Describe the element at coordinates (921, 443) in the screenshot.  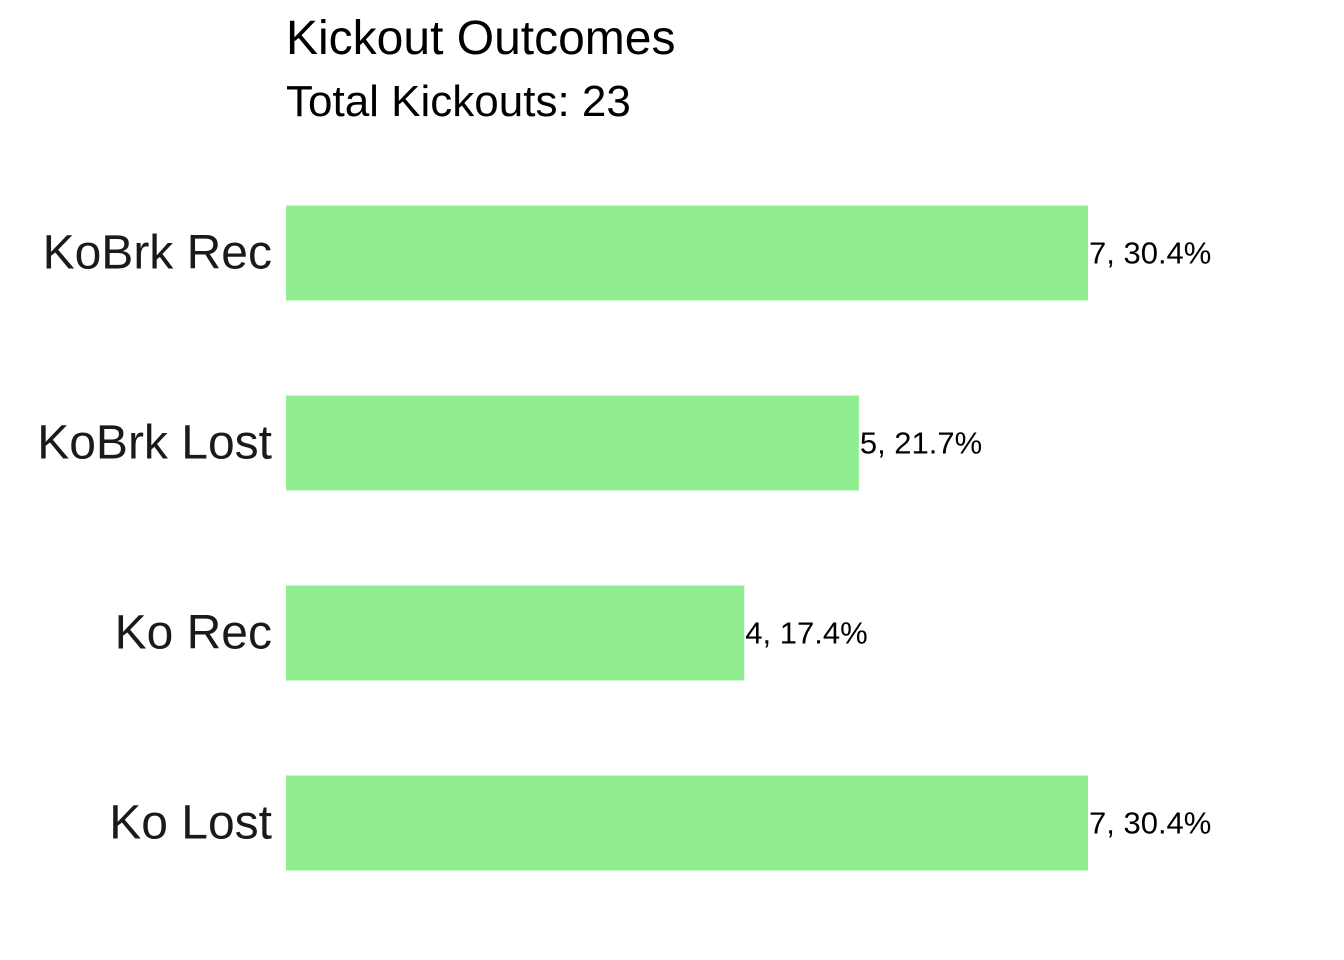
I see `data-label-1: 5, 21.7%` at that location.